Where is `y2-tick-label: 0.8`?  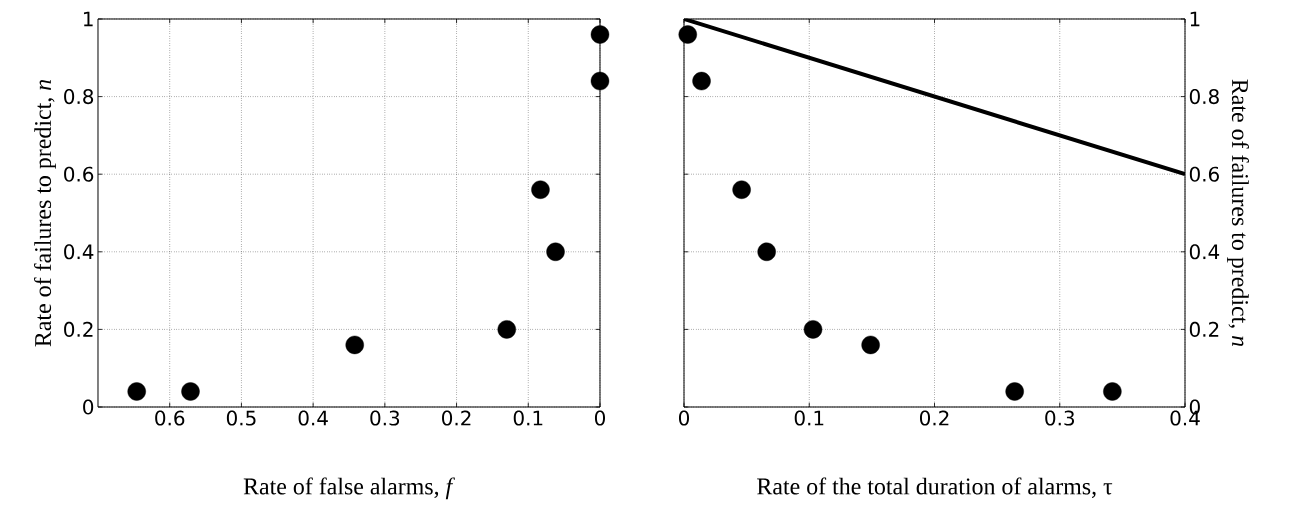
y2-tick-label: 0.8 is located at coordinates (1204, 97).